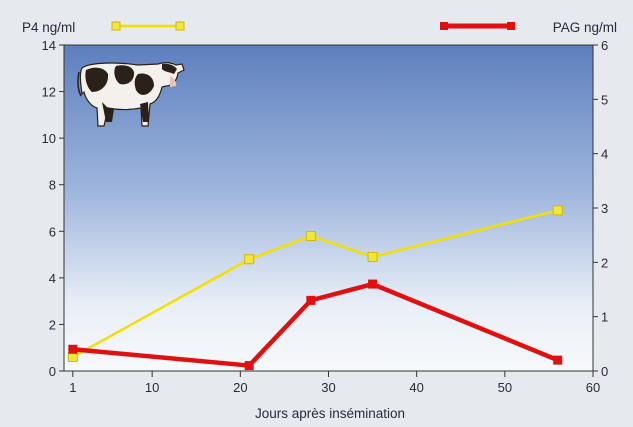  I want to click on x-tick-label: 20, so click(240, 387).